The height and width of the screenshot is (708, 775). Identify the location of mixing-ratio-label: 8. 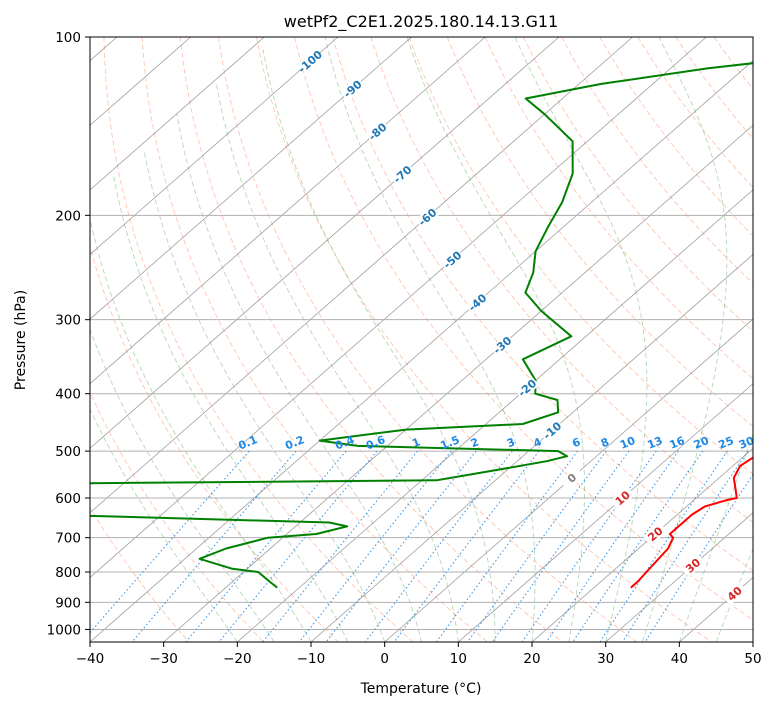
(605, 442).